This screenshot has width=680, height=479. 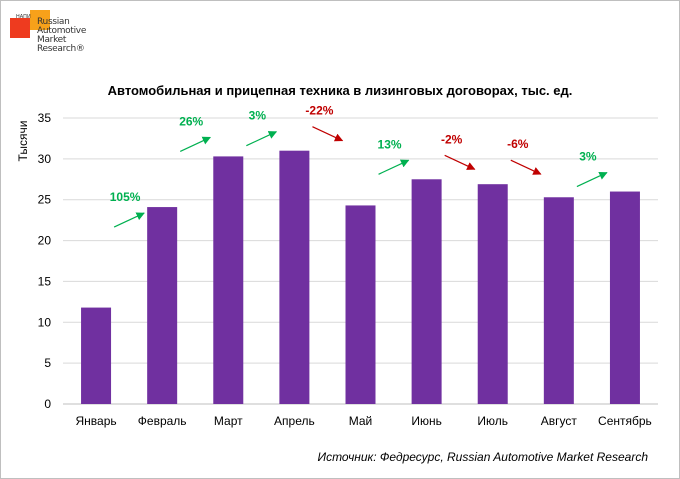 What do you see at coordinates (390, 144) in the screenshot?
I see `change-label: 13%` at bounding box center [390, 144].